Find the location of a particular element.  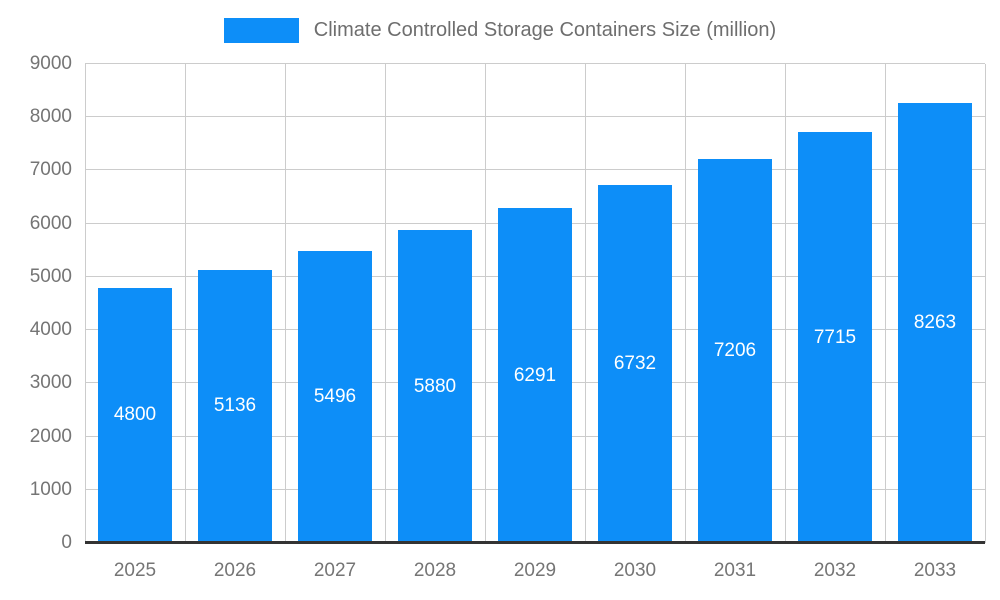

bar: 5496 is located at coordinates (335, 396).